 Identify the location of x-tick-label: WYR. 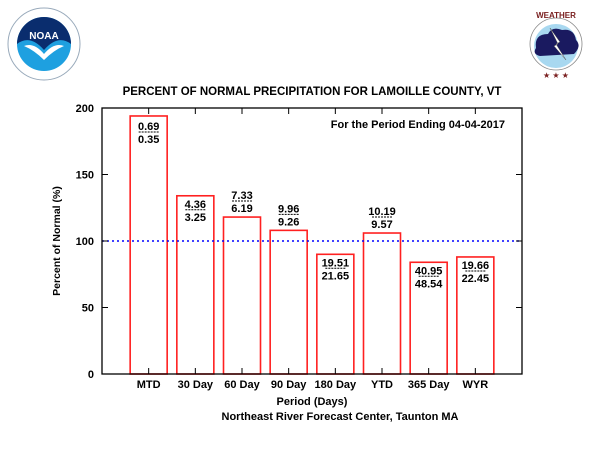
(475, 385).